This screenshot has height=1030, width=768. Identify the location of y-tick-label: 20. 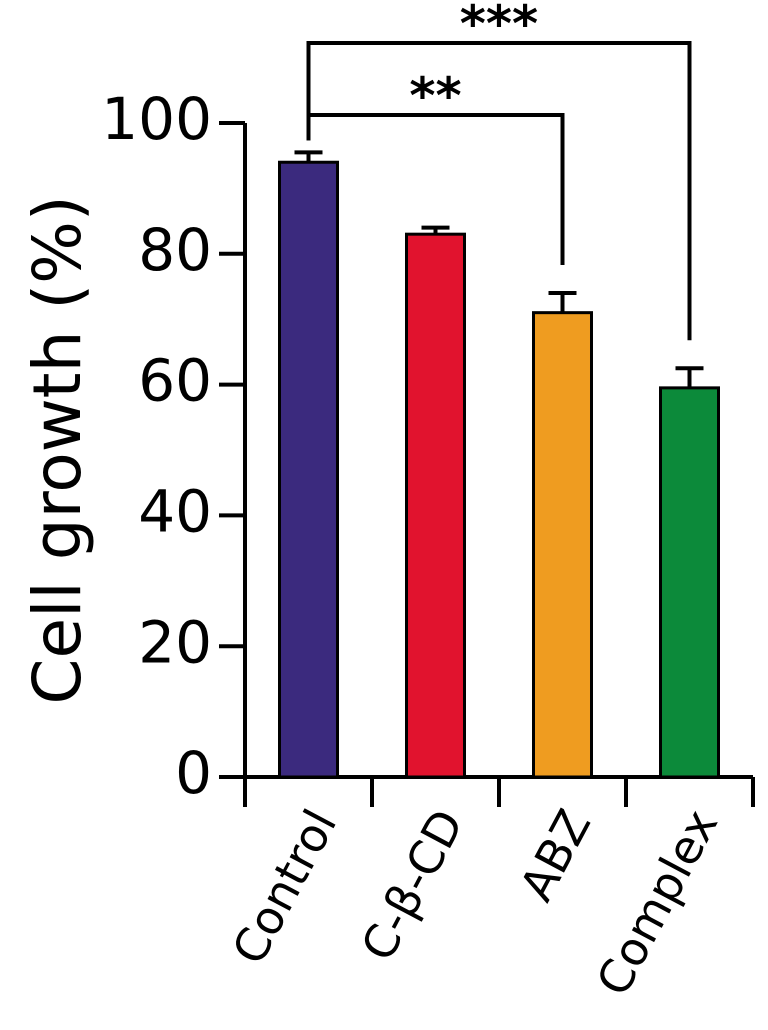
(175, 642).